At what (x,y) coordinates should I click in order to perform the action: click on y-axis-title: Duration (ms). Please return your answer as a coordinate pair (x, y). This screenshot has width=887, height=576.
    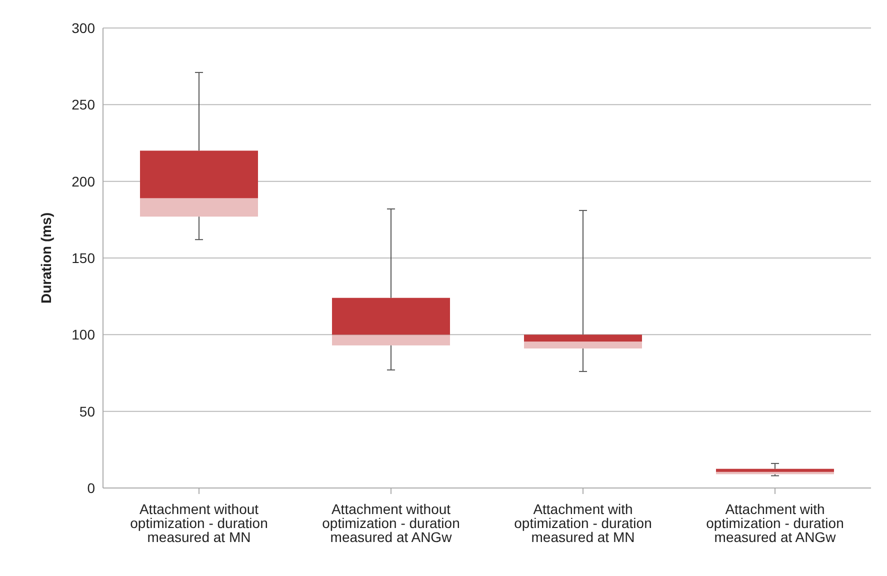
    Looking at the image, I should click on (46, 258).